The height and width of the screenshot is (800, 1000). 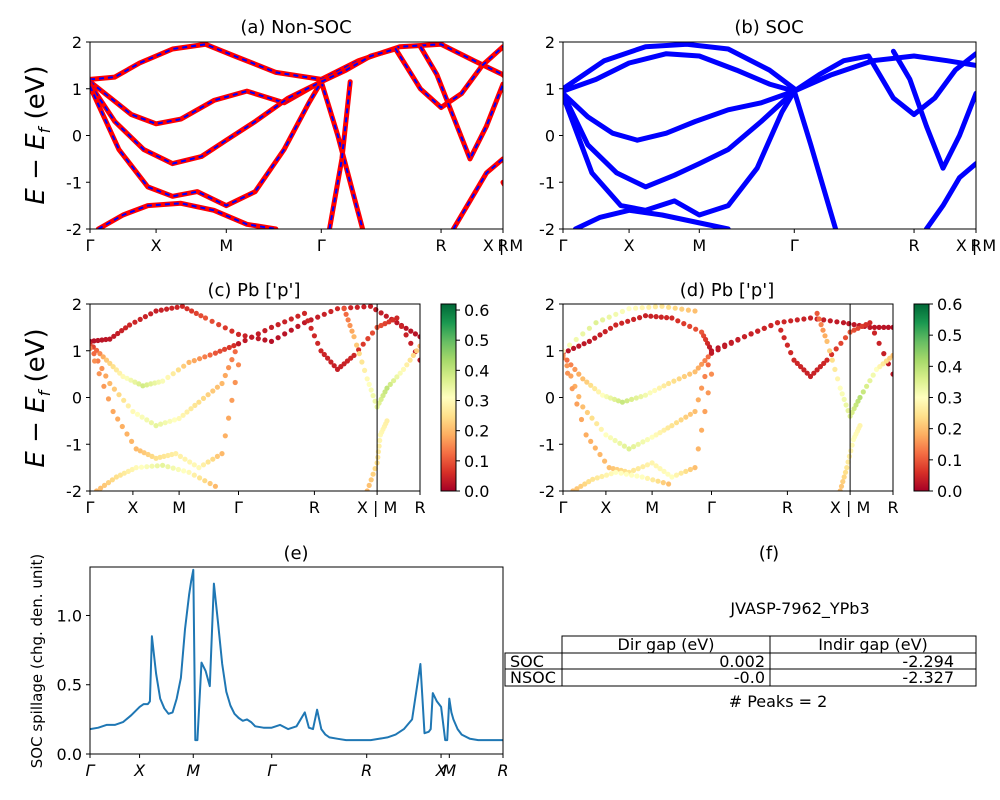 What do you see at coordinates (476, 340) in the screenshot?
I see `colorbar-tick-label-c: 0.5` at bounding box center [476, 340].